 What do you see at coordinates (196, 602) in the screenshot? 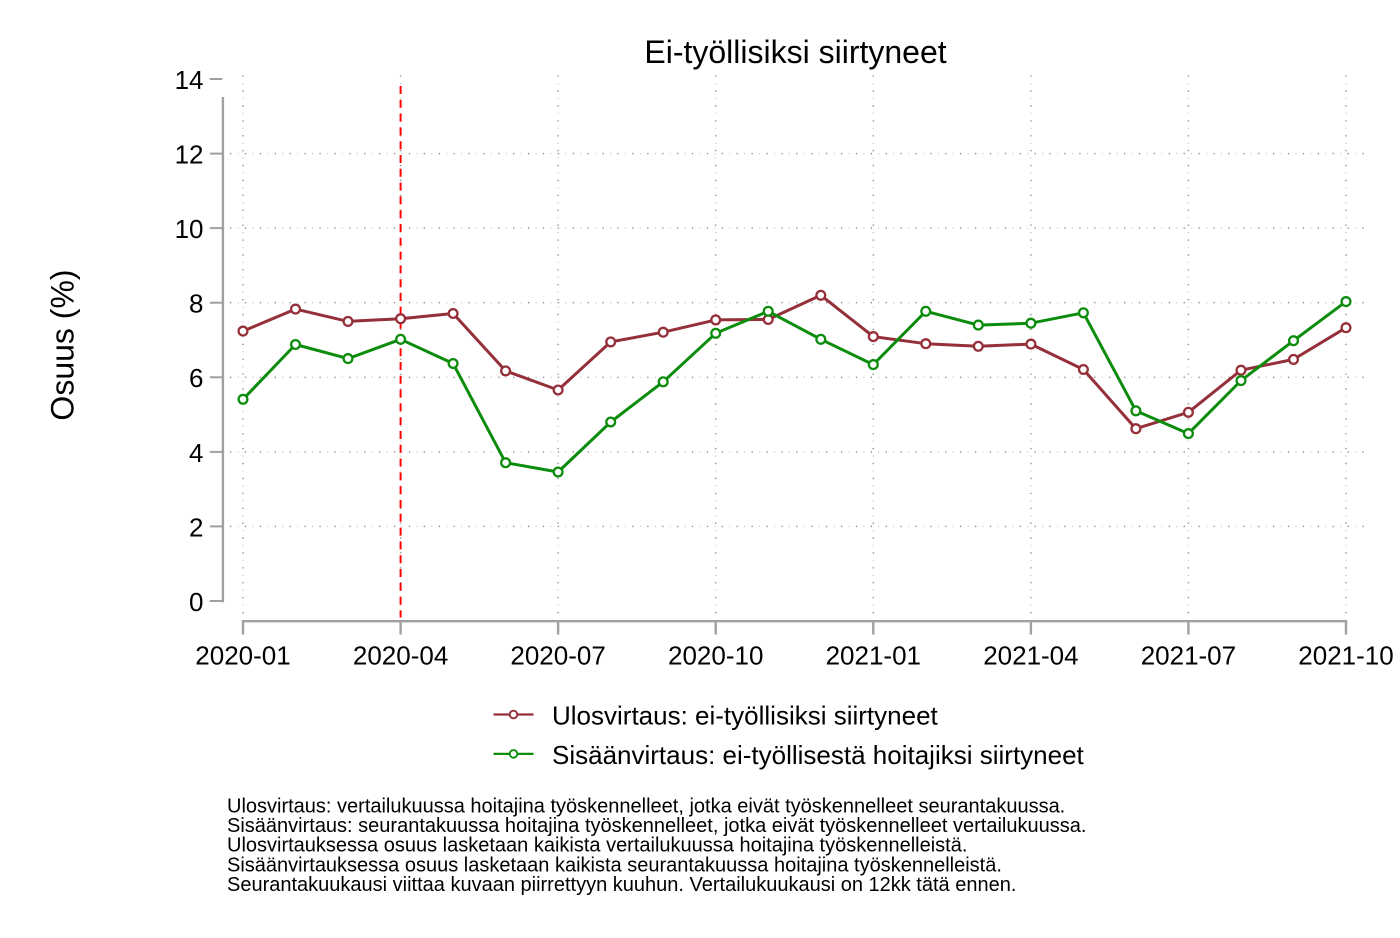
I see `svg-text: 0` at bounding box center [196, 602].